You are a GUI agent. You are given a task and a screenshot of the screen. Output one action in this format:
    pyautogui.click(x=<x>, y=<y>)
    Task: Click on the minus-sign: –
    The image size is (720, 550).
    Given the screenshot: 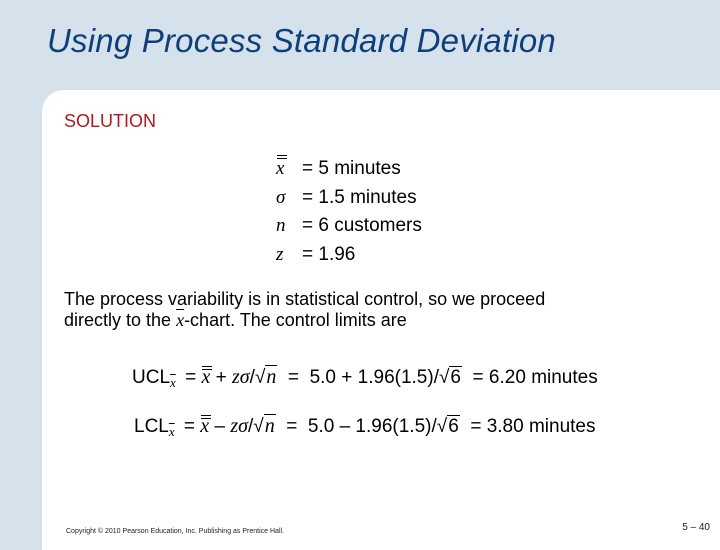 What is the action you would take?
    pyautogui.click(x=220, y=426)
    